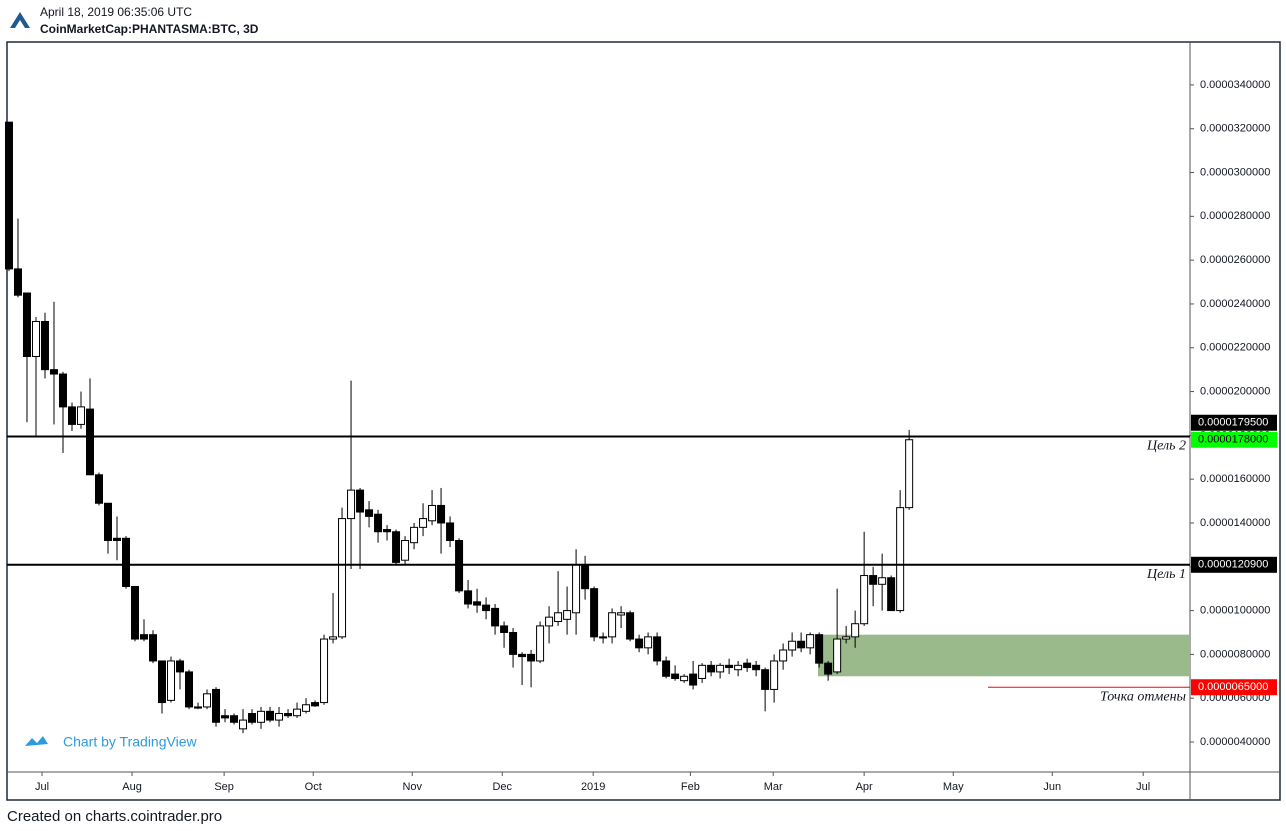 The height and width of the screenshot is (831, 1286). What do you see at coordinates (1235, 742) in the screenshot?
I see `y-tick-label: 0.0000040000` at bounding box center [1235, 742].